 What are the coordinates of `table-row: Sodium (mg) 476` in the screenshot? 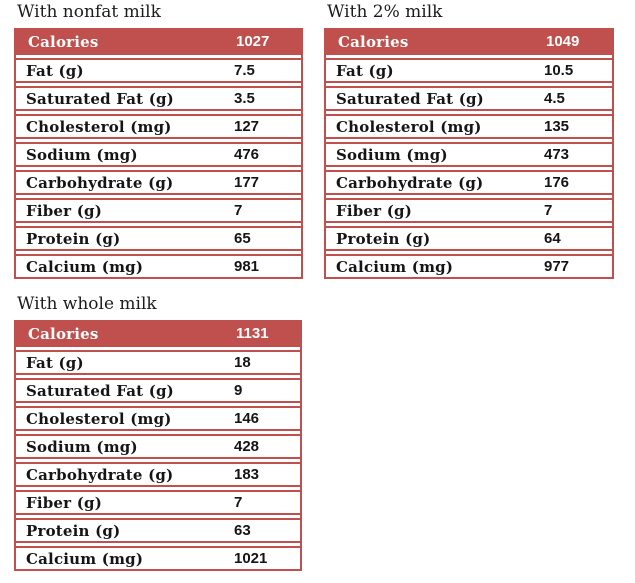 It's located at (158, 154).